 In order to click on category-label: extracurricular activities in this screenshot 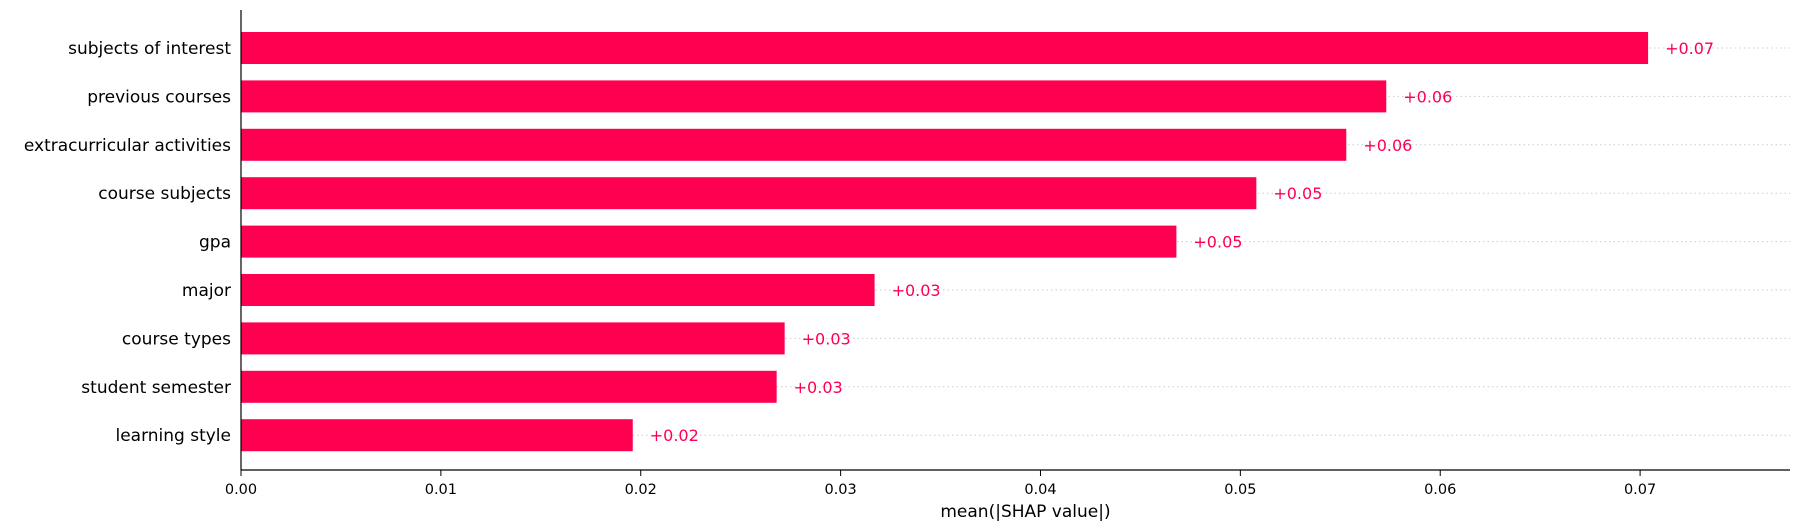, I will do `click(127, 146)`.